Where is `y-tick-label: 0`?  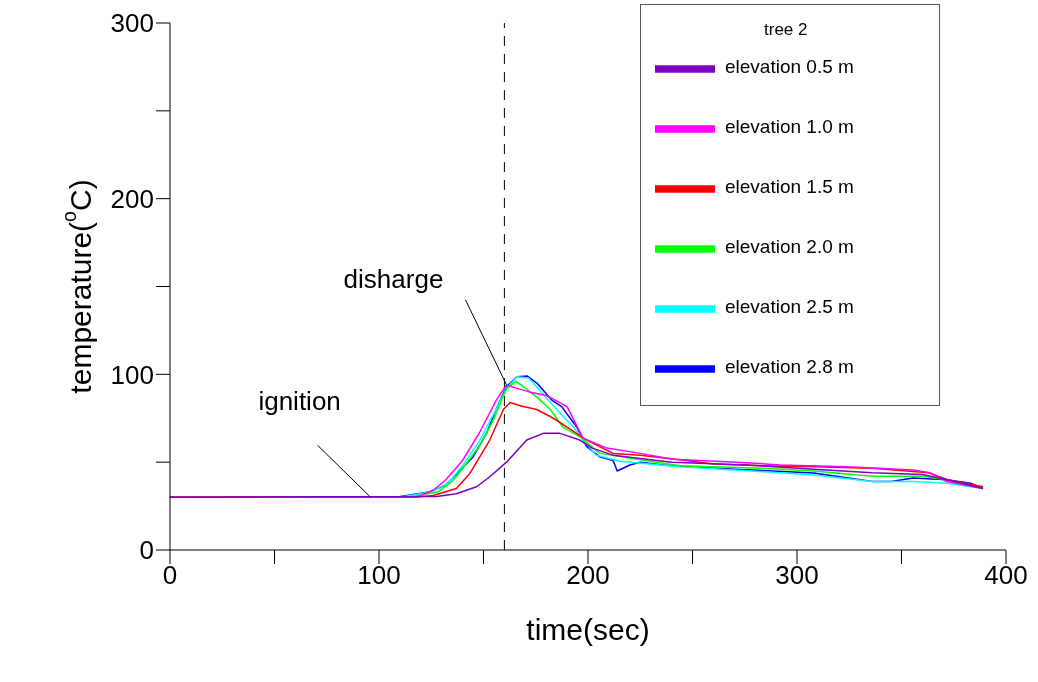
y-tick-label: 0 is located at coordinates (146, 550).